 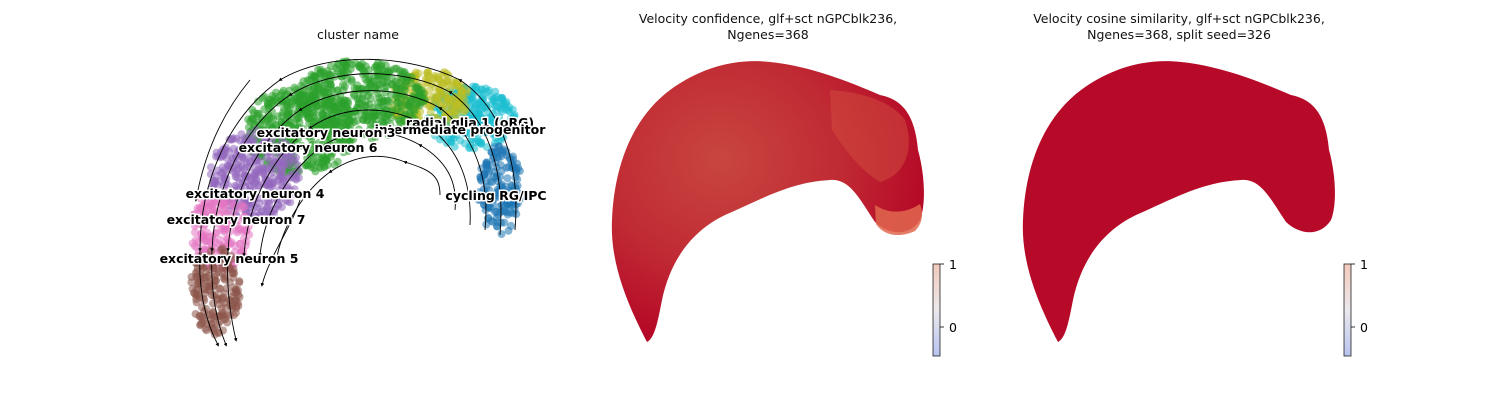 What do you see at coordinates (358, 34) in the screenshot?
I see `panel1-title: cluster name` at bounding box center [358, 34].